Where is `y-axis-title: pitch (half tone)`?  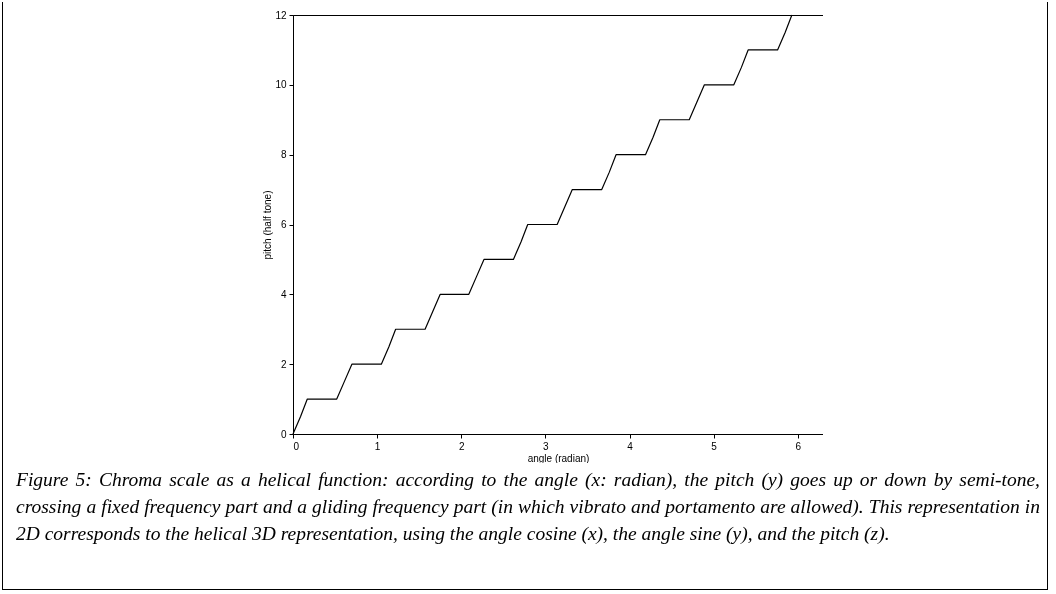 y-axis-title: pitch (half tone) is located at coordinates (268, 225).